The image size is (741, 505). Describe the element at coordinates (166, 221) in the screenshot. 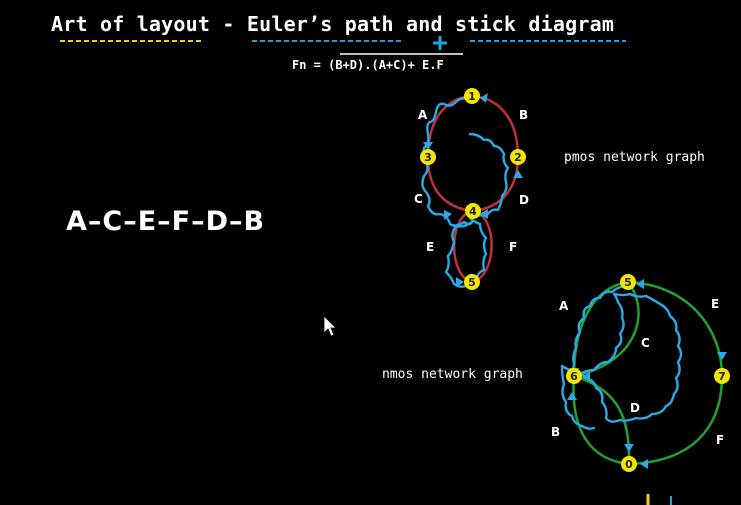

I see `euler-path-sequence: A–C–E–F–D–B` at that location.